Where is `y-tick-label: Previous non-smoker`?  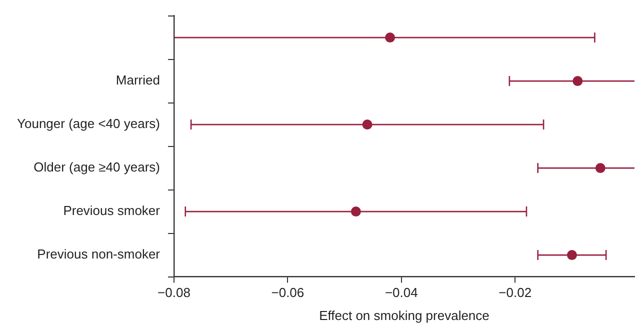 y-tick-label: Previous non-smoker is located at coordinates (99, 254).